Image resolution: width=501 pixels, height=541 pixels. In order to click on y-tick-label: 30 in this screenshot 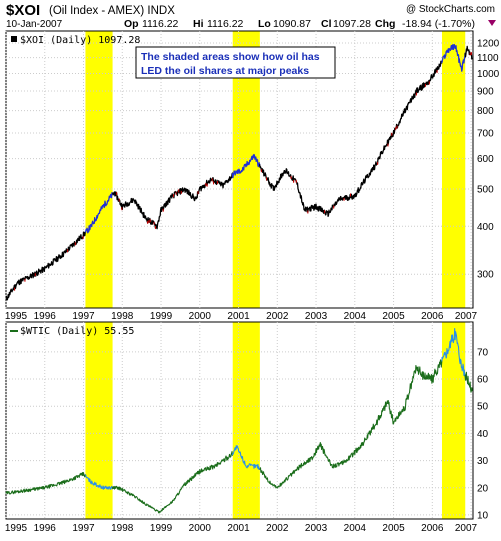, I will do `click(483, 461)`.